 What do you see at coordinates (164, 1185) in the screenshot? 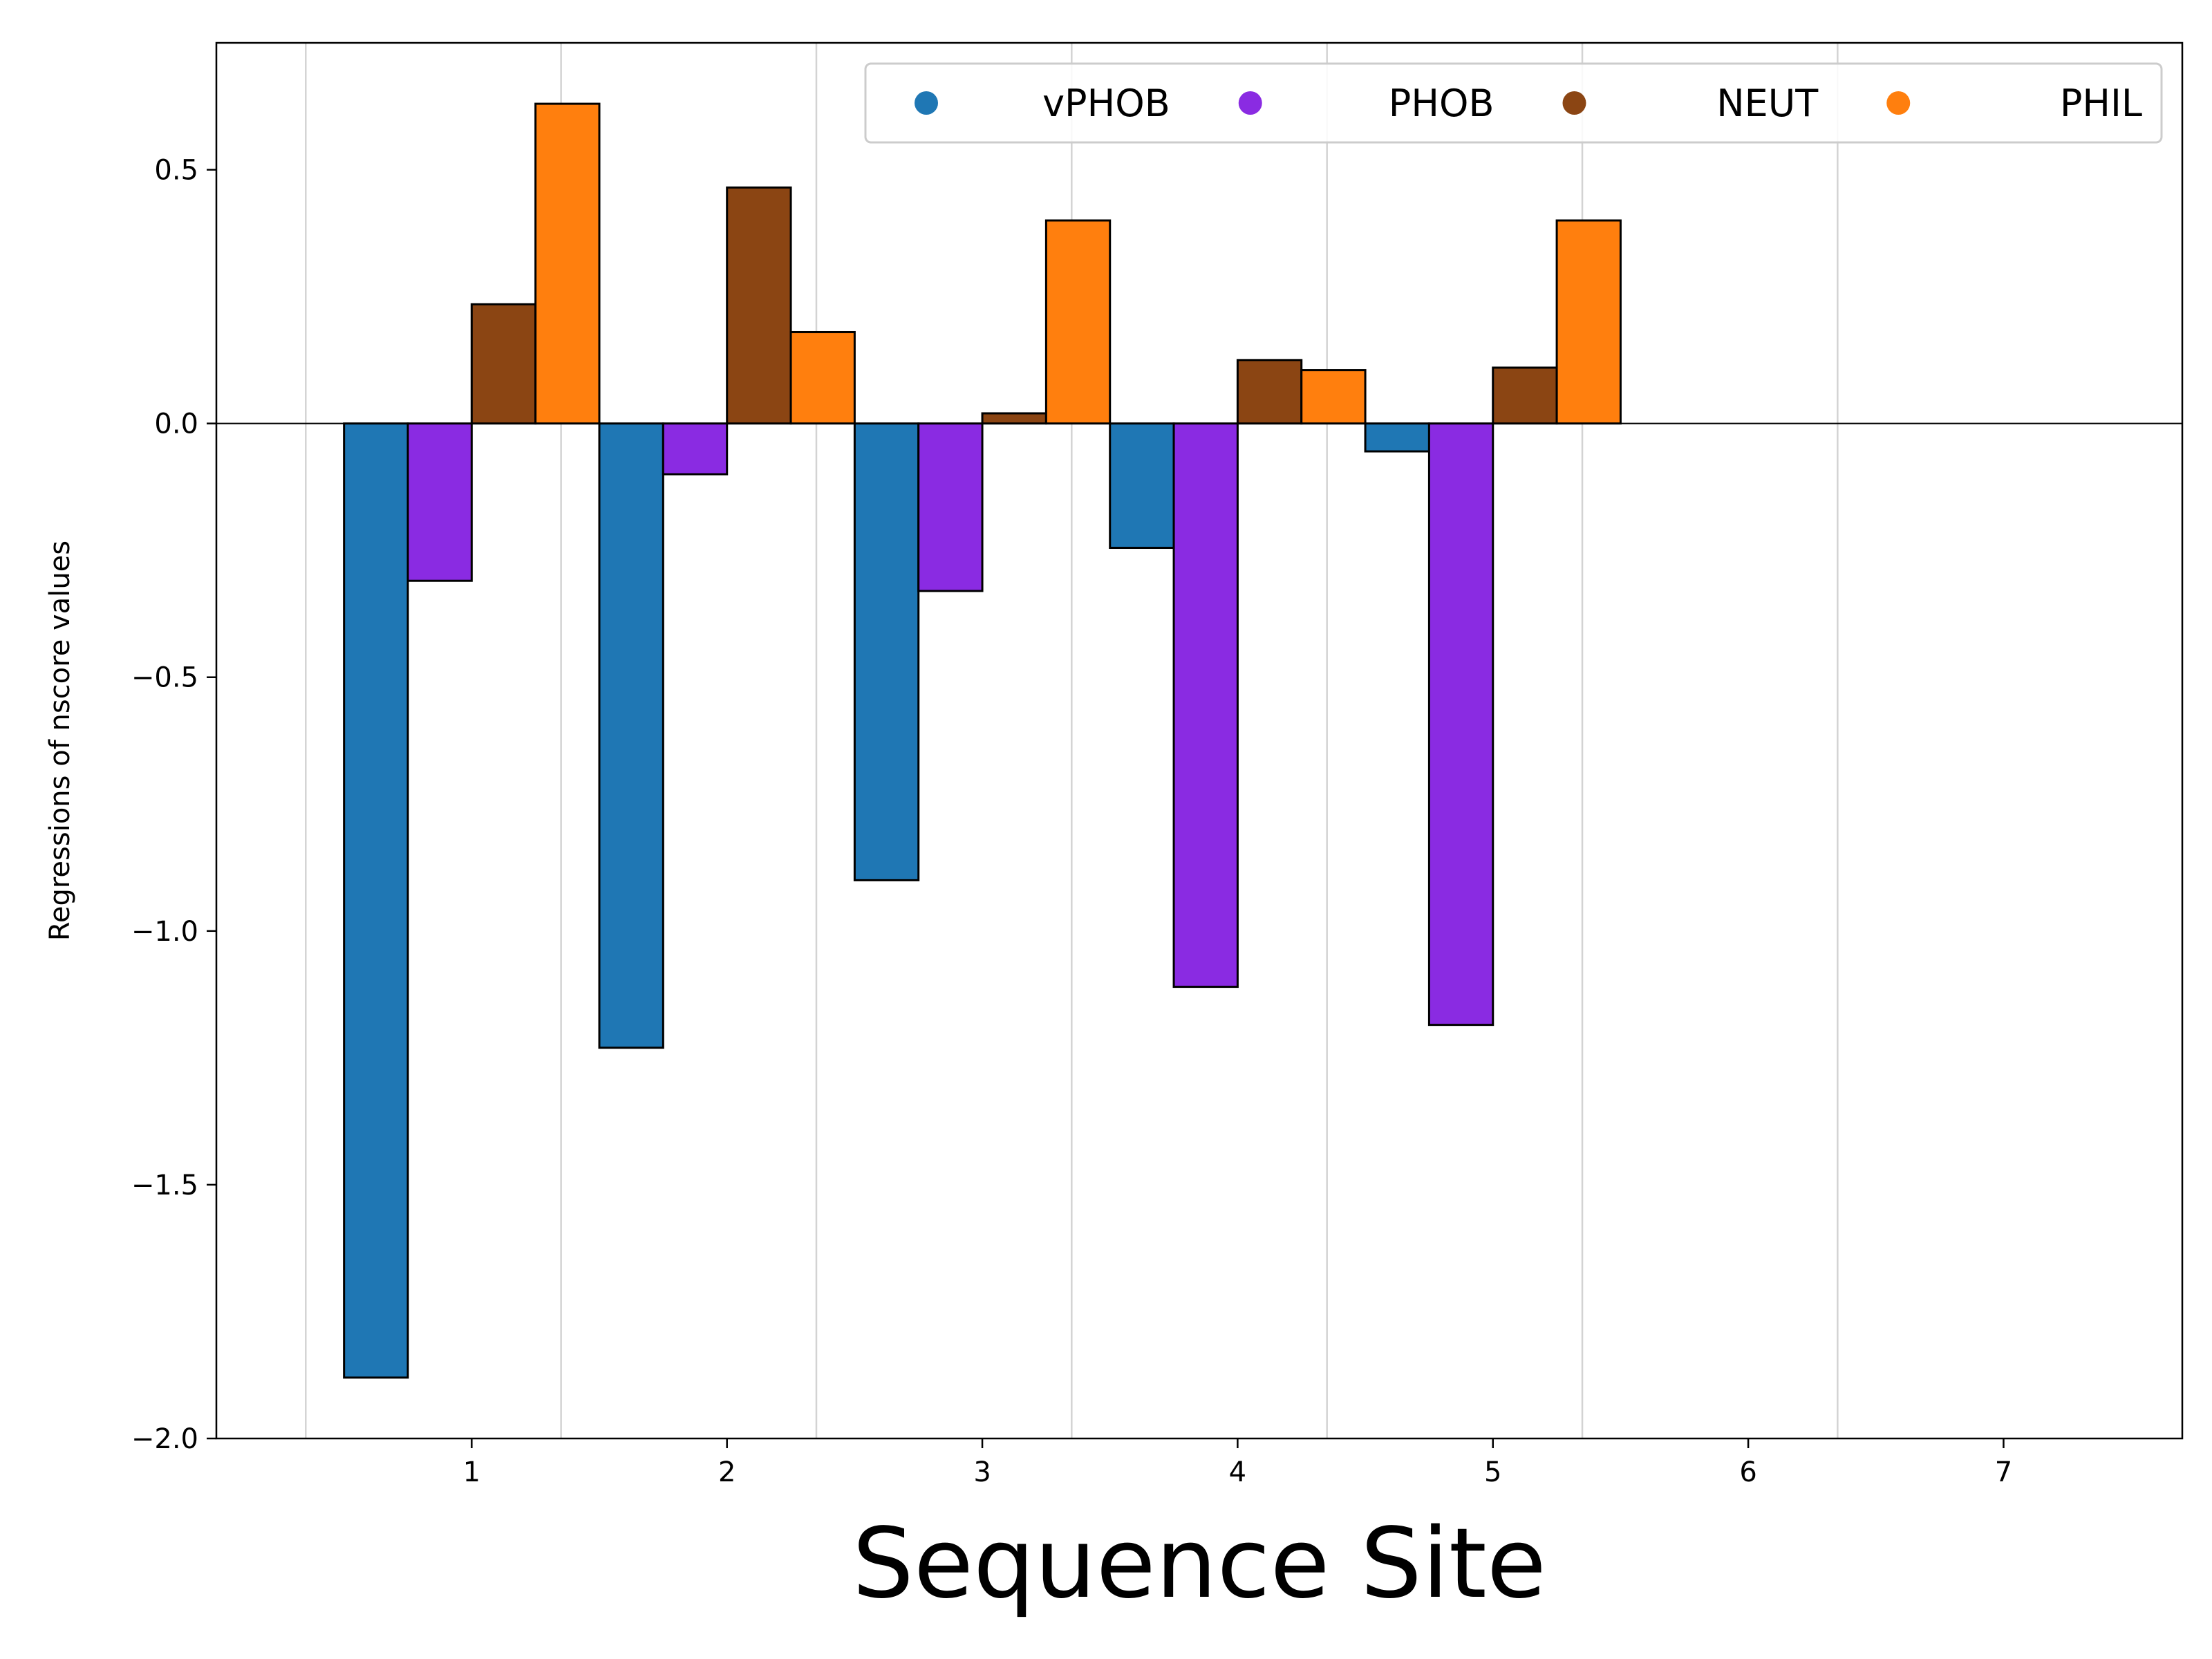
I see `y-tick-label: −1.5` at bounding box center [164, 1185].